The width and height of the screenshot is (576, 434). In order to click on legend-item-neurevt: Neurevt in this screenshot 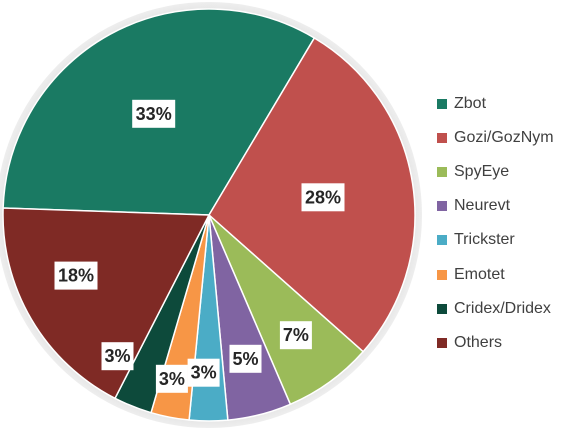, I will do `click(495, 206)`.